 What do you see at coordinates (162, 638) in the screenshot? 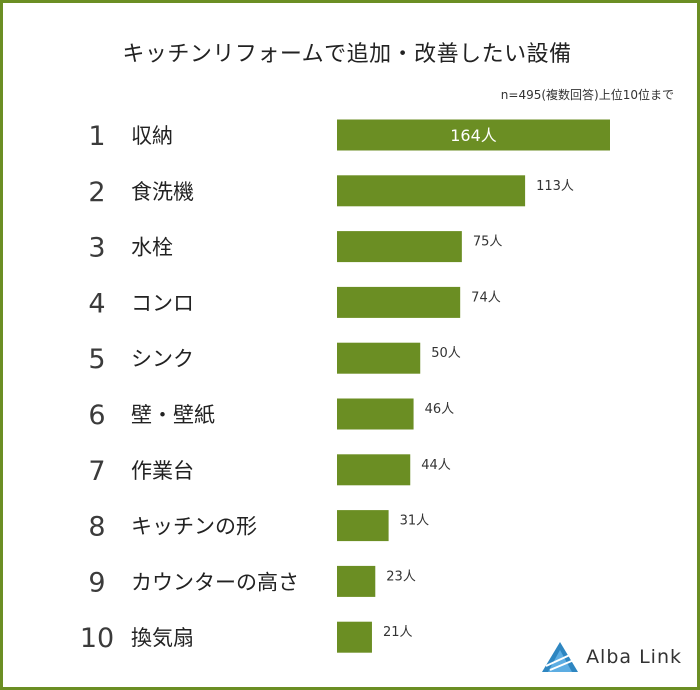
I see `category-label: 換気扇` at bounding box center [162, 638].